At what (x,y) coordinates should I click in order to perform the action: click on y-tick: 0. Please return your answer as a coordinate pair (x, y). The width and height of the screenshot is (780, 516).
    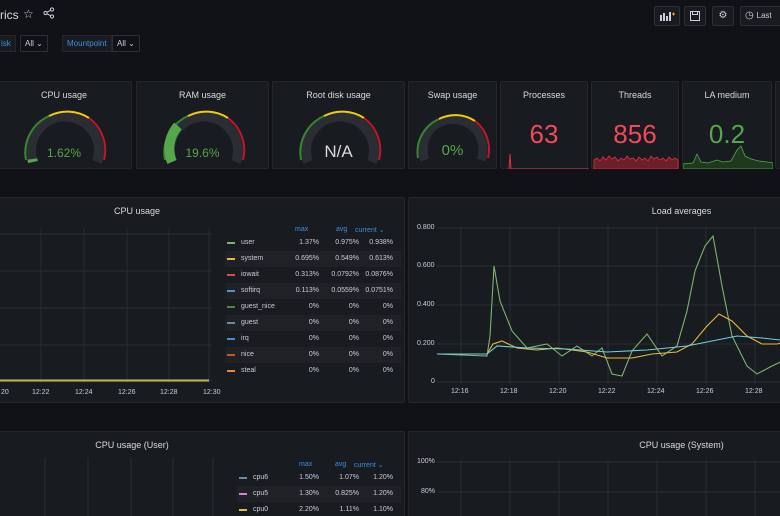
    Looking at the image, I should click on (433, 381).